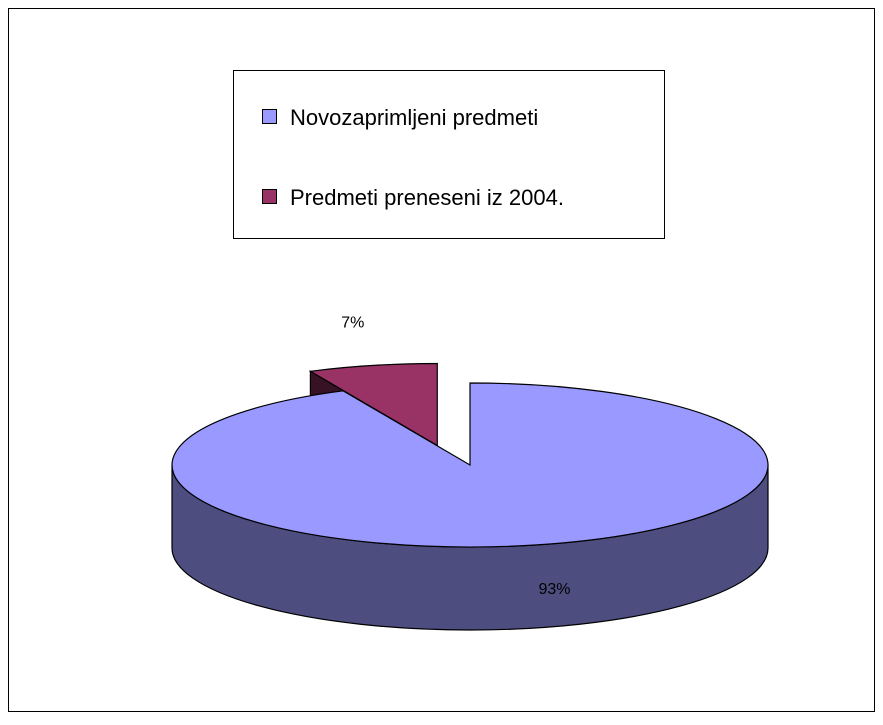  I want to click on legend-box, so click(449, 154).